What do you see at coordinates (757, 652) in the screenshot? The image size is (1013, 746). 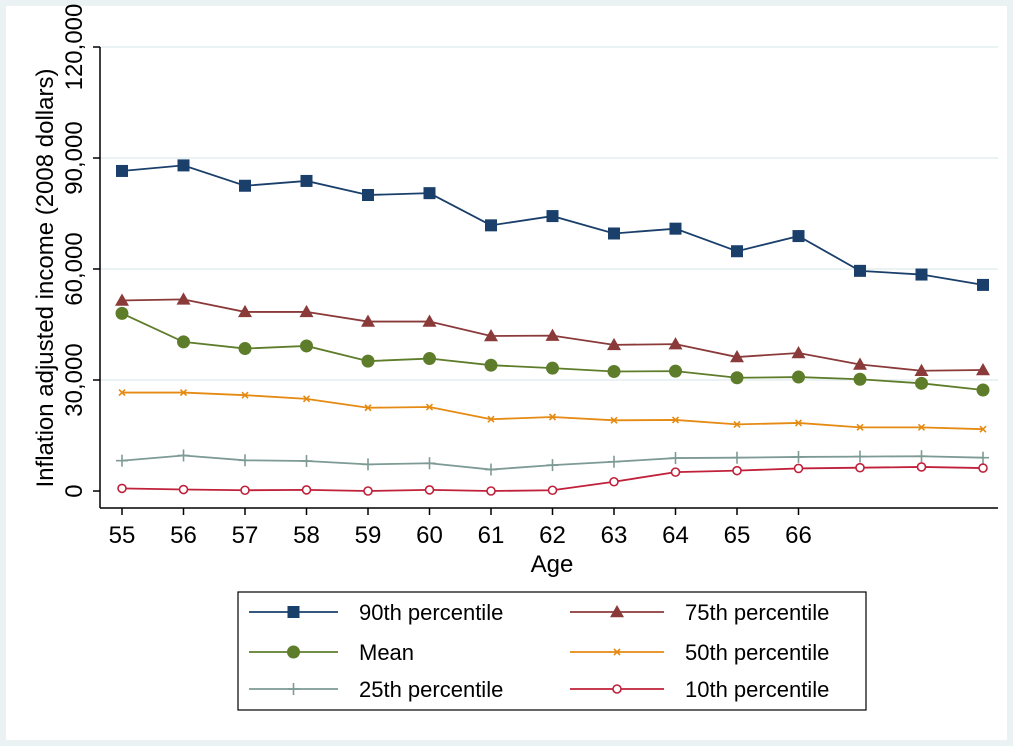 I see `legend-label: 50th percentile` at bounding box center [757, 652].